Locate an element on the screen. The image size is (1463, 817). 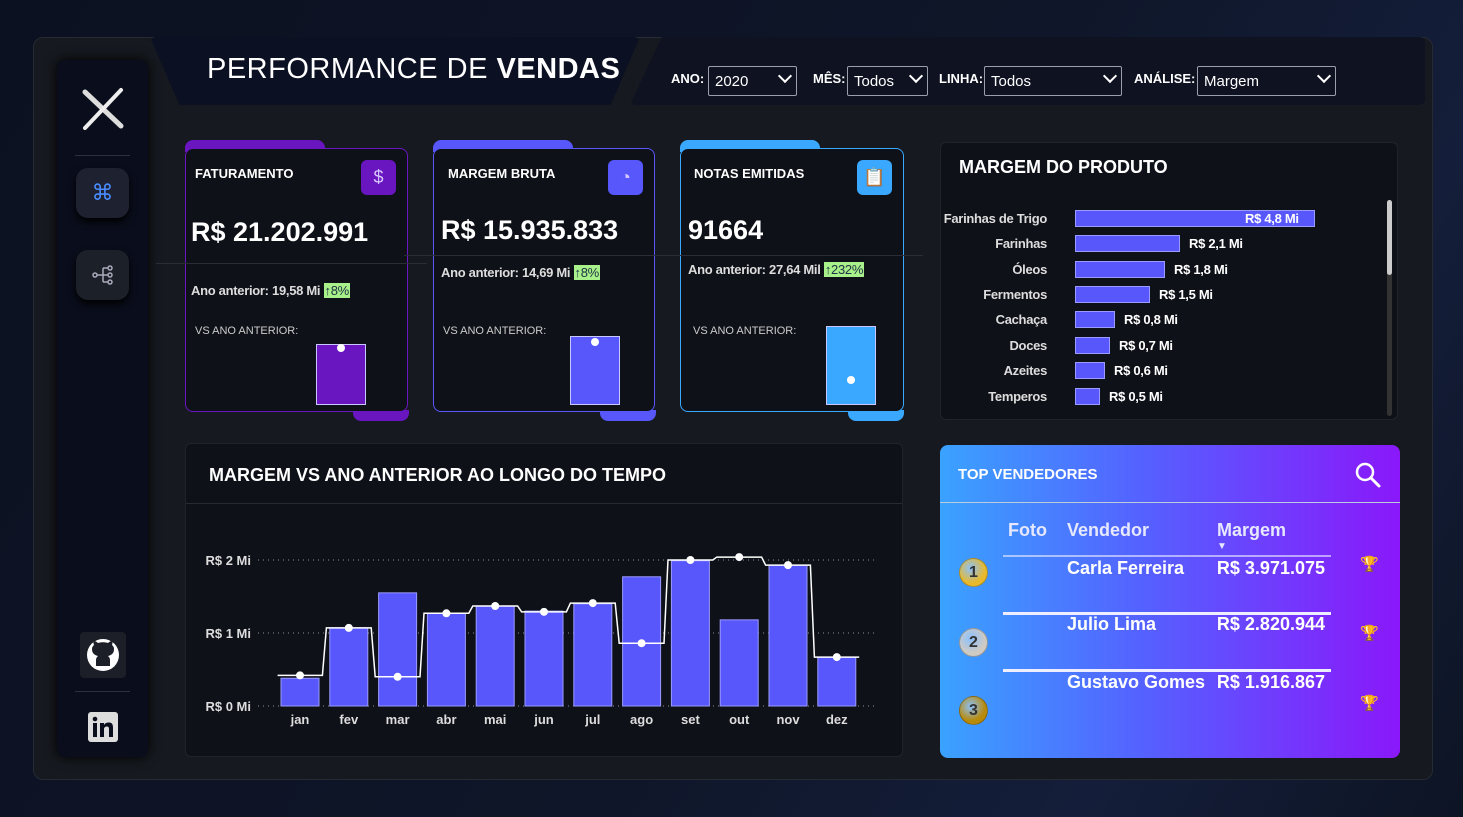
filter-label-ano: ANO: is located at coordinates (688, 78).